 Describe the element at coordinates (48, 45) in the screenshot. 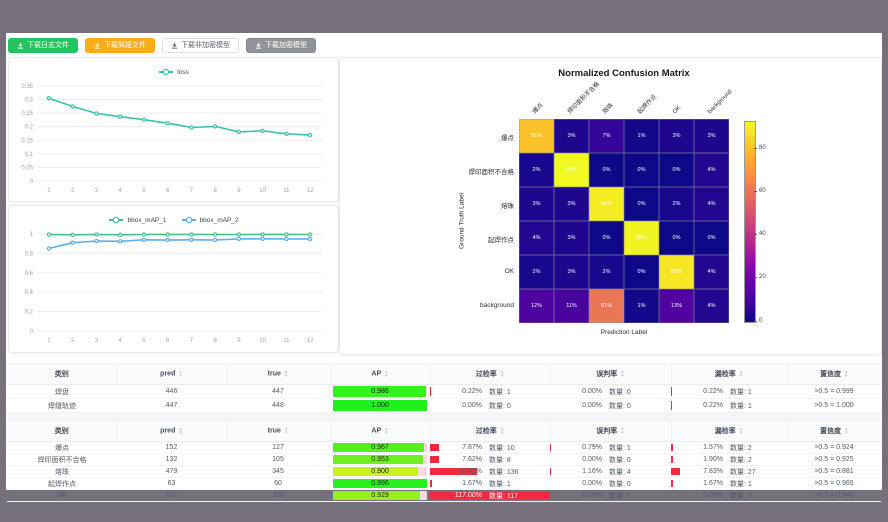

I see `button-label: 下载日志文件` at that location.